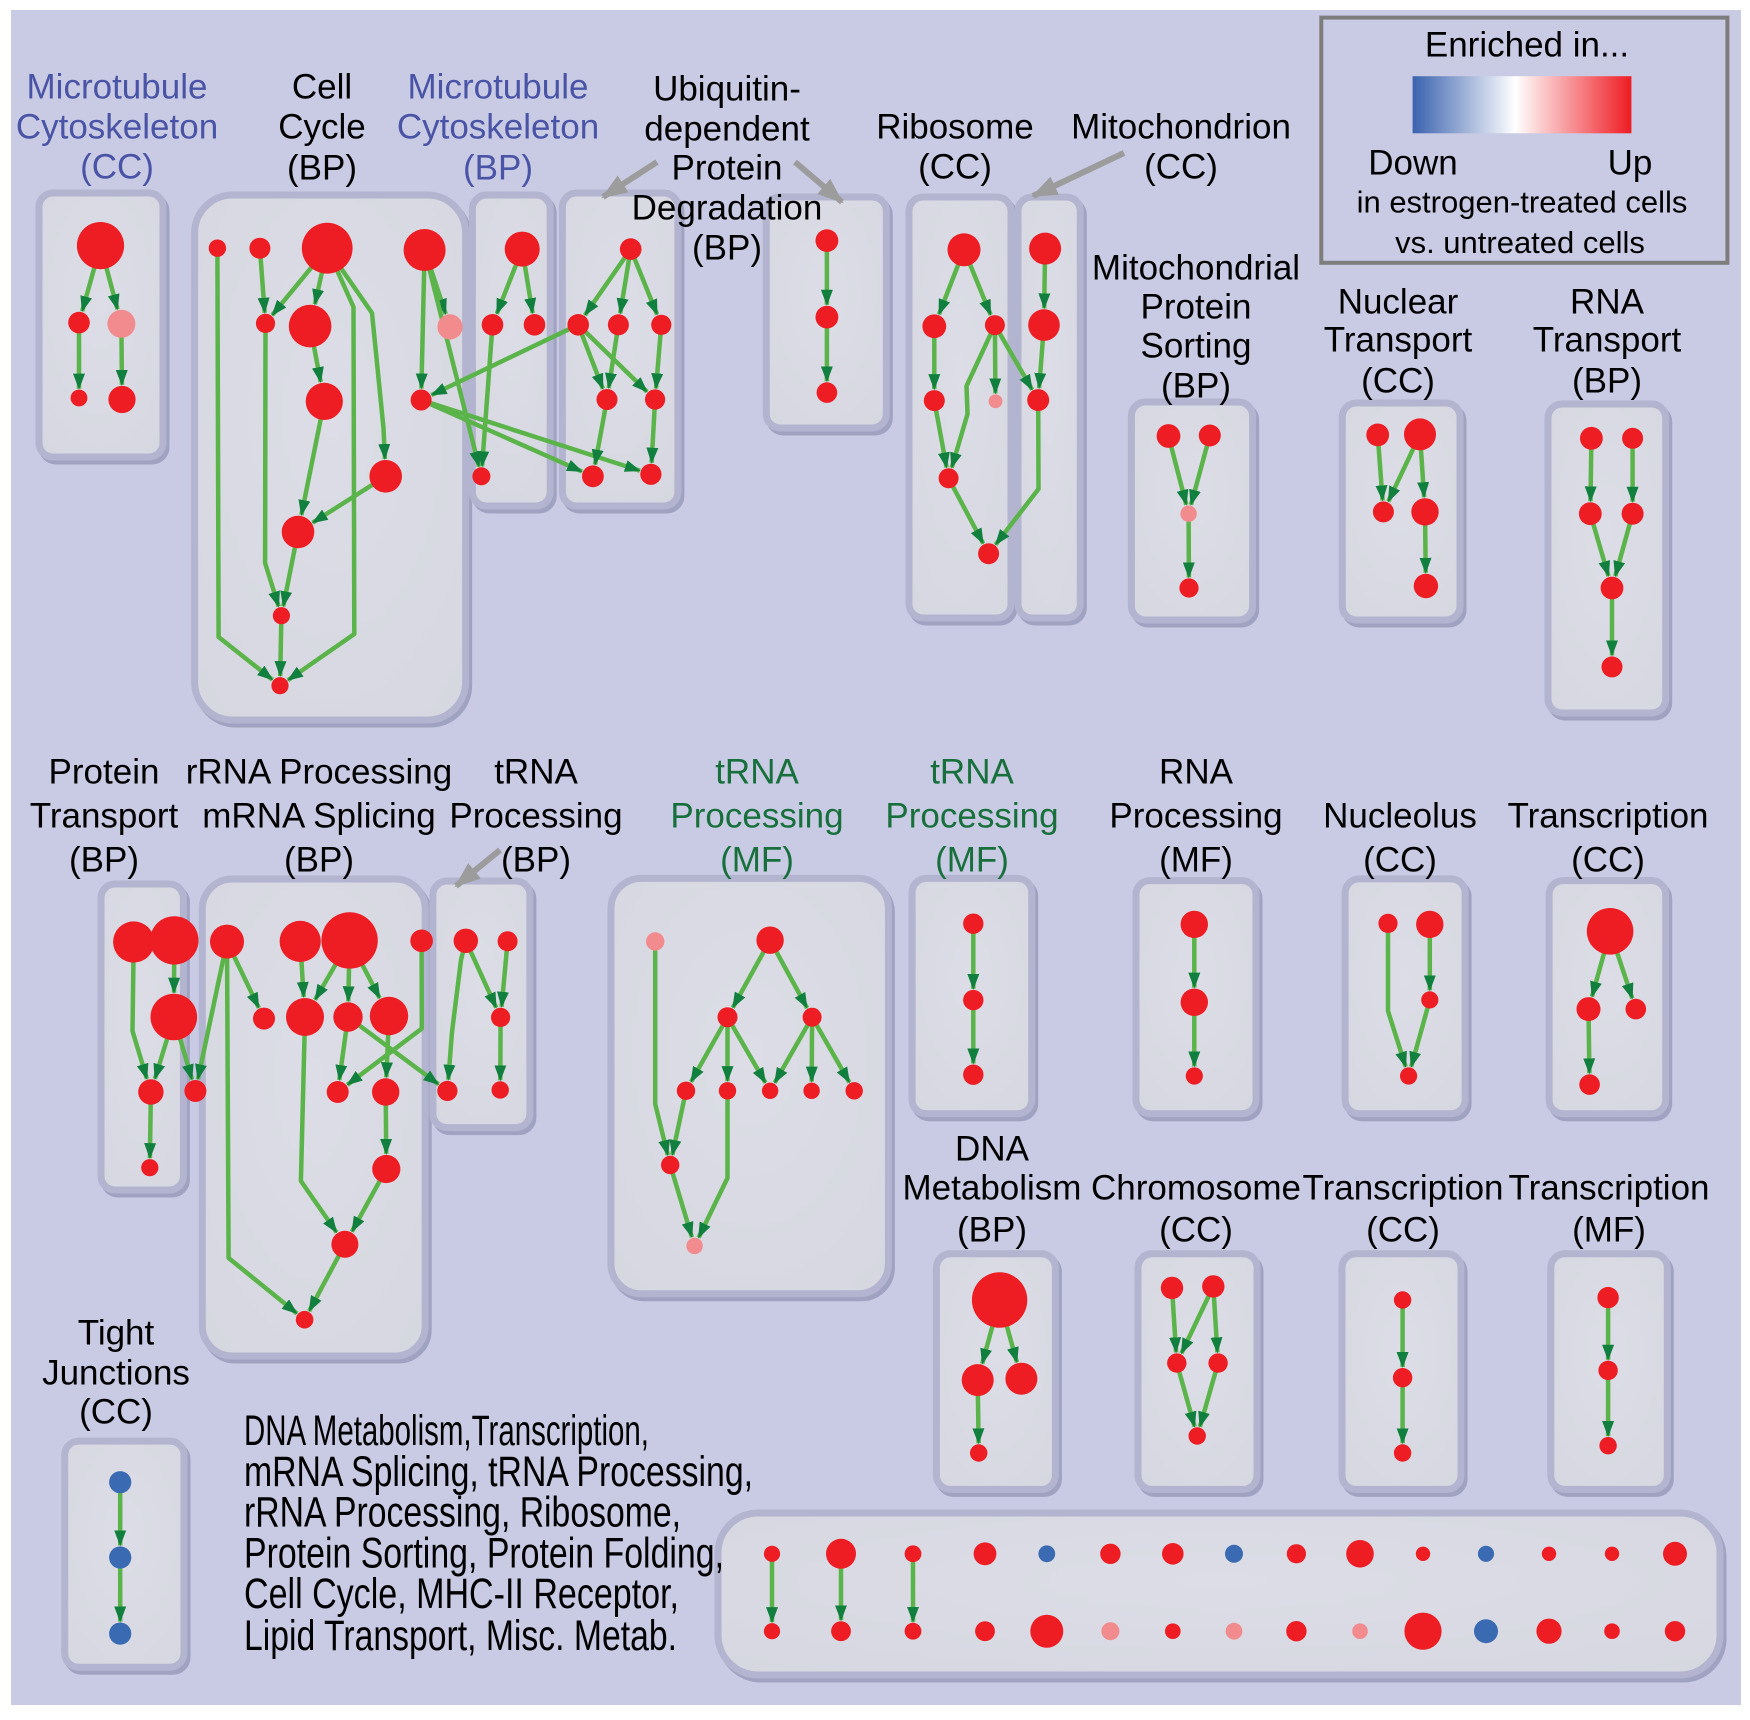 This screenshot has width=1750, height=1720. I want to click on svg-text: Sorting, so click(1196, 346).